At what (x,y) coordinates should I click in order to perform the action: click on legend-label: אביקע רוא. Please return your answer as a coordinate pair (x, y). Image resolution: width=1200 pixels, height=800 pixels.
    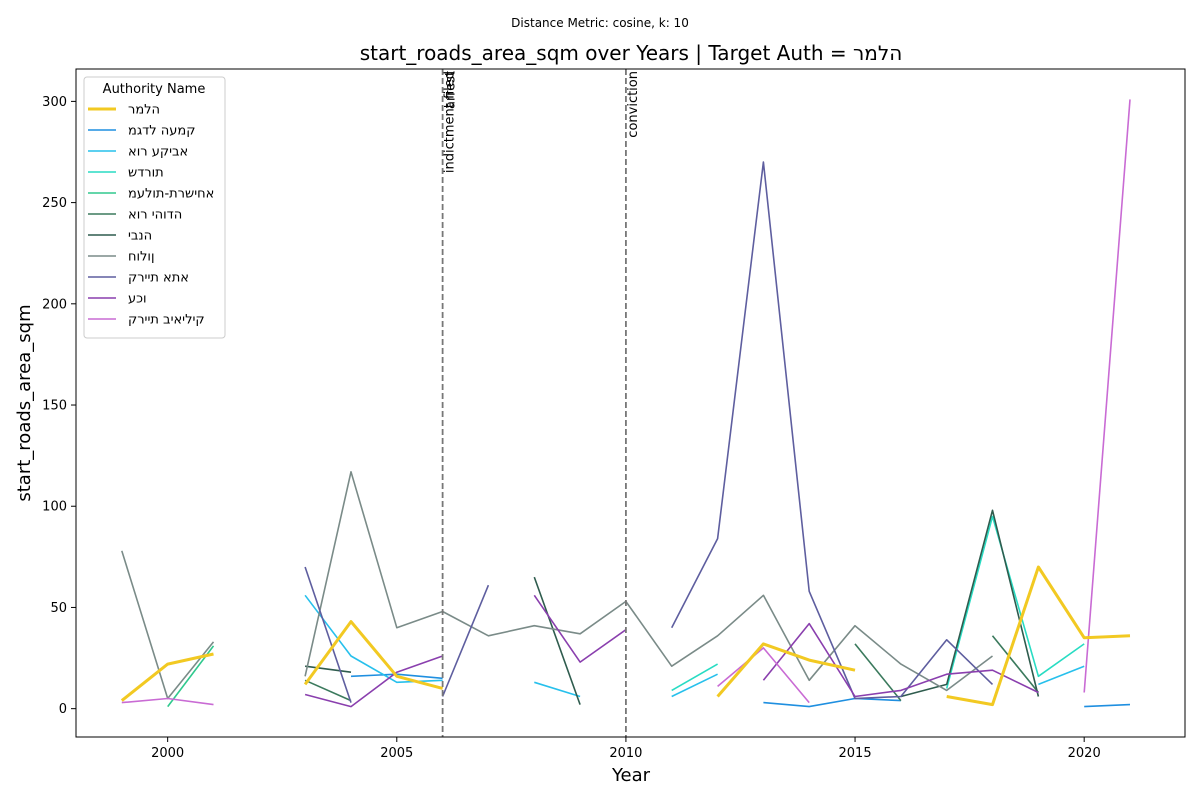
    Looking at the image, I should click on (158, 152).